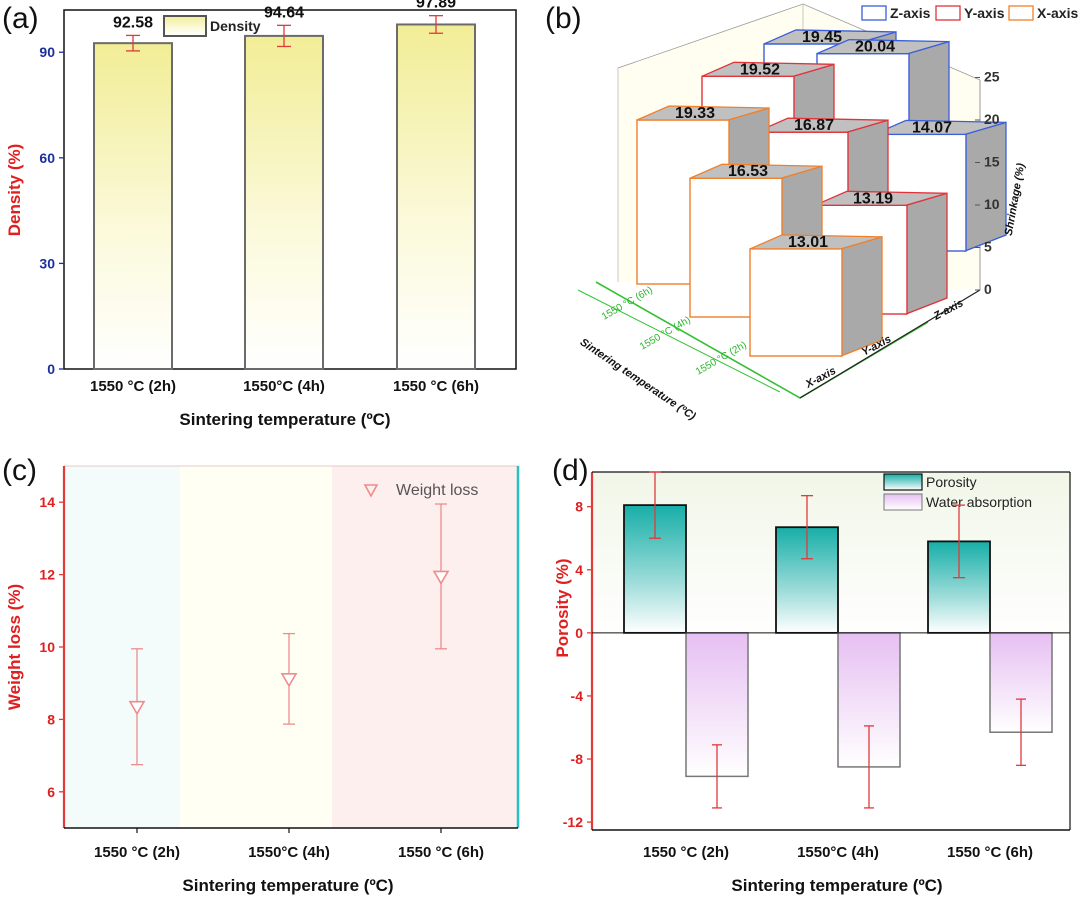 This screenshot has height=897, width=1080. Describe the element at coordinates (1057, 13) in the screenshot. I see `chart-b-legend-x: X-axis` at that location.